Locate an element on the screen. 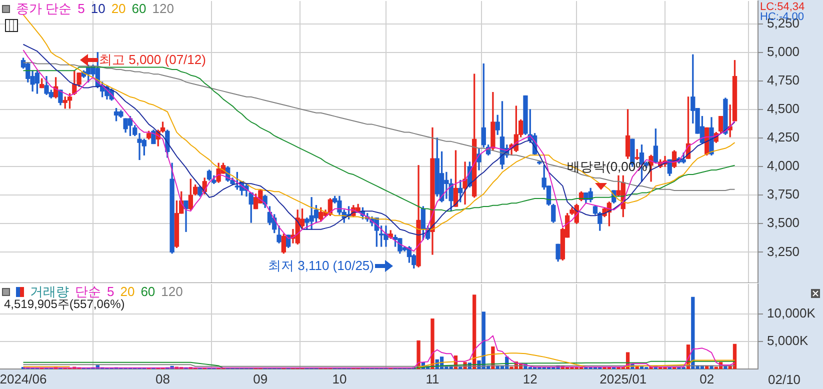 This screenshot has height=389, width=823. legend-title: 종가 단순 is located at coordinates (44, 8).